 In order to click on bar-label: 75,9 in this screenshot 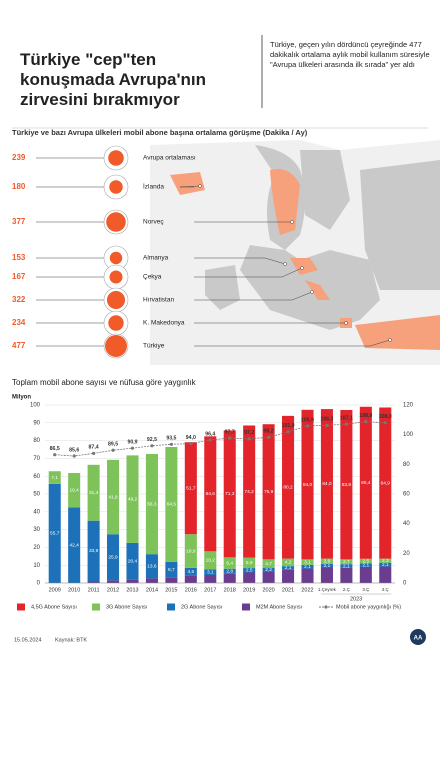, I will do `click(269, 492)`.